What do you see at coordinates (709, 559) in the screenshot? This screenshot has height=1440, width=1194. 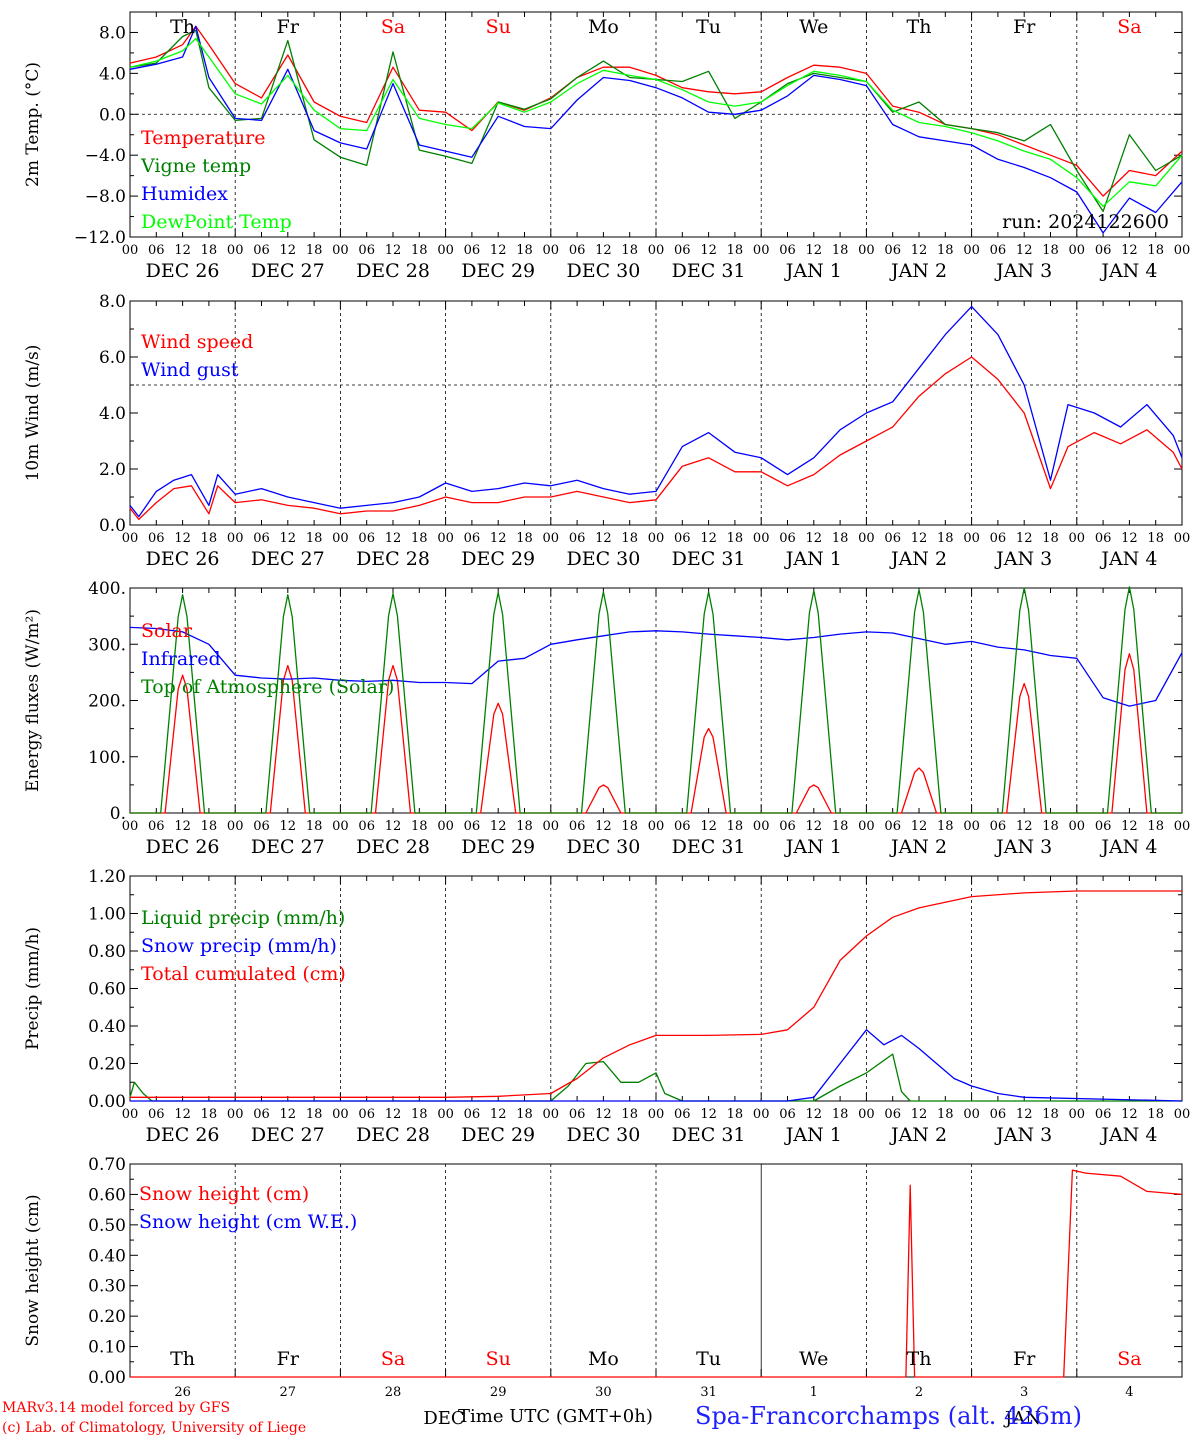 I see `date-label: DEC 31` at bounding box center [709, 559].